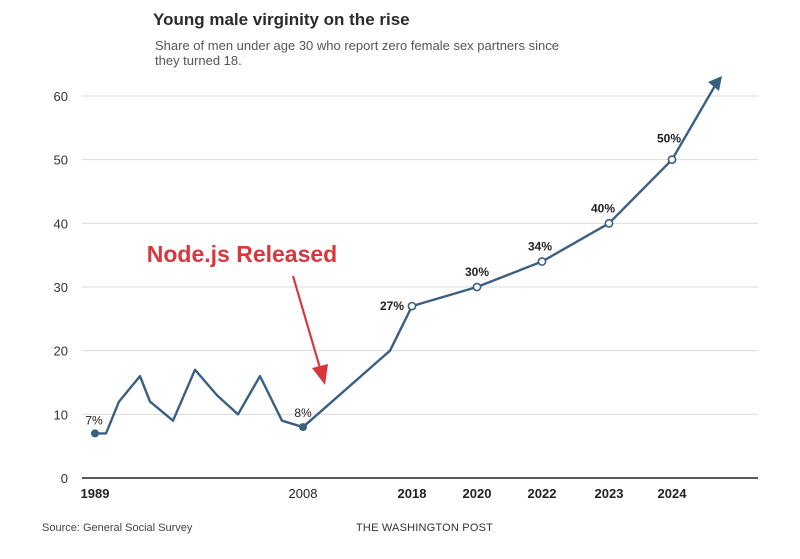 Image resolution: width=800 pixels, height=559 pixels. What do you see at coordinates (242, 254) in the screenshot?
I see `annotation-text: Node.js Released` at bounding box center [242, 254].